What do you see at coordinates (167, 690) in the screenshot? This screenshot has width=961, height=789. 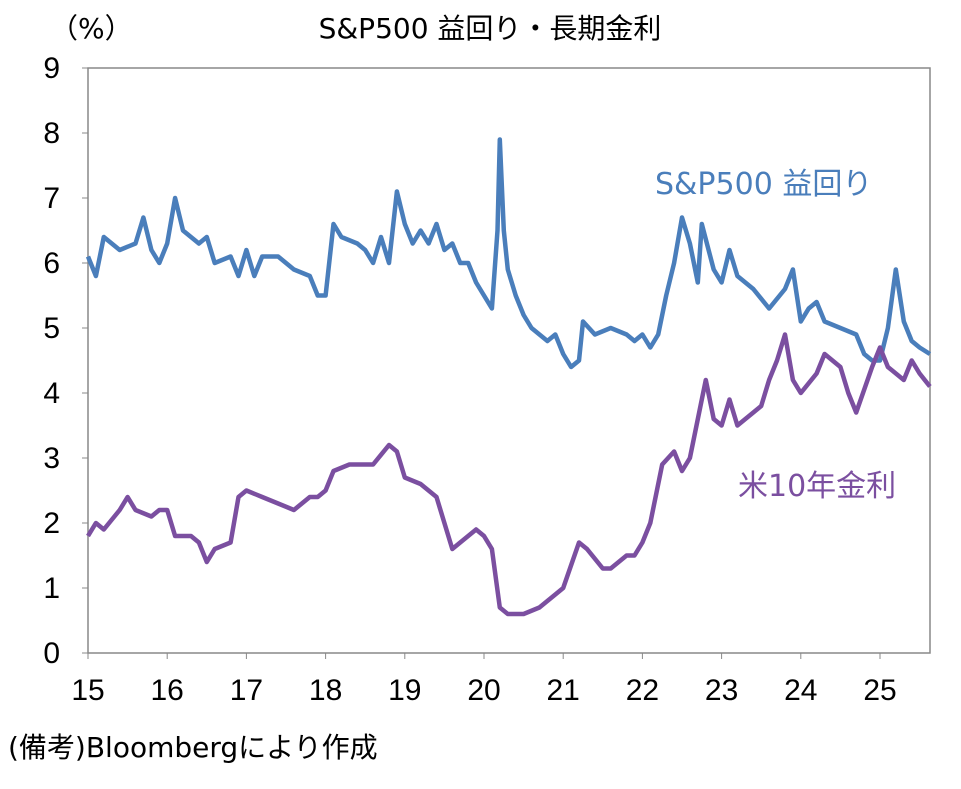 I see `x-tick-label: 16` at bounding box center [167, 690].